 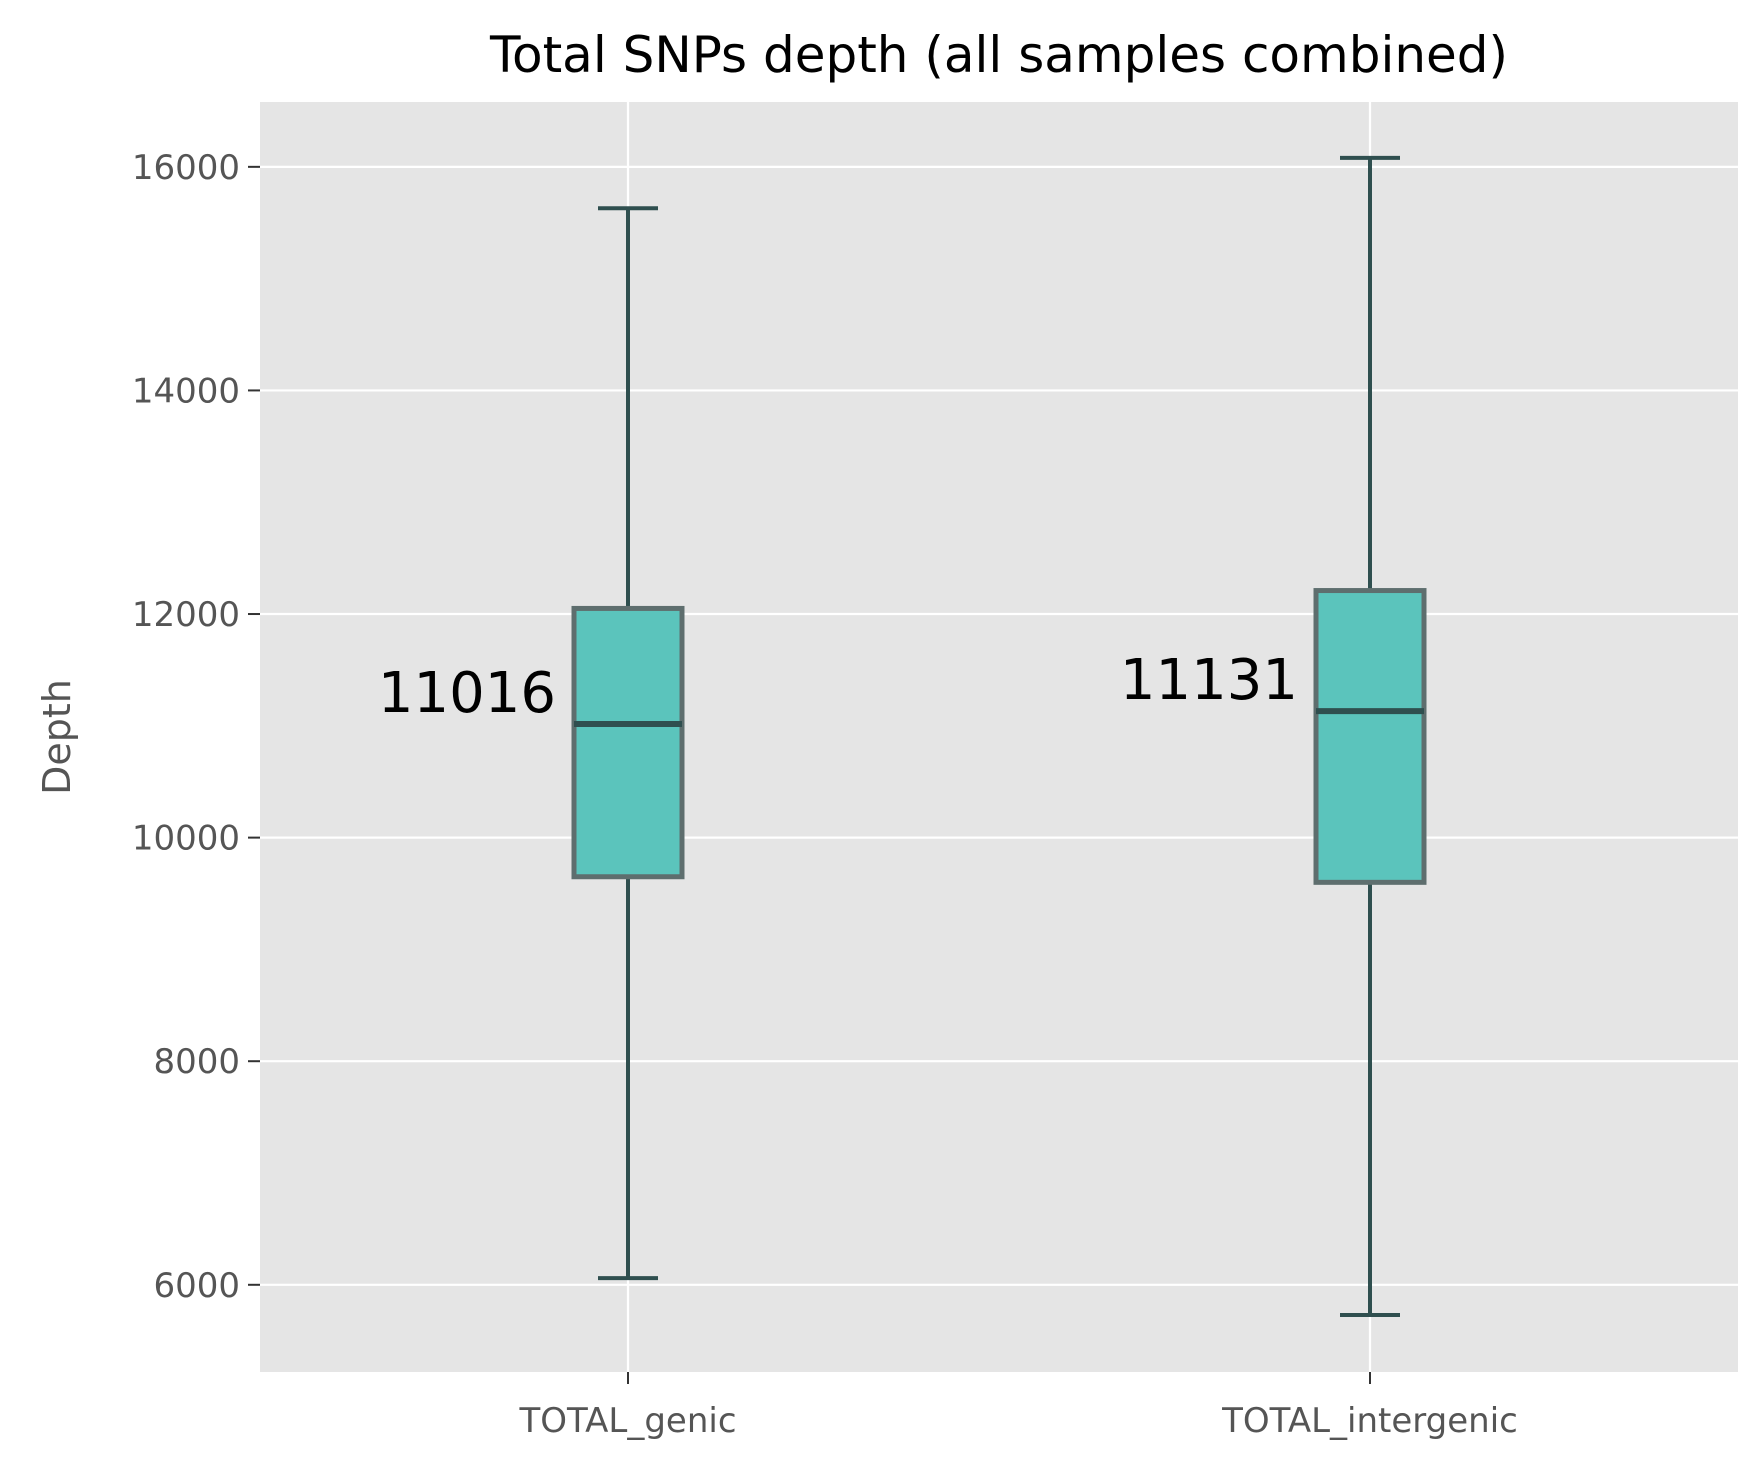 What do you see at coordinates (57, 737) in the screenshot?
I see `y-axis-label: Depth` at bounding box center [57, 737].